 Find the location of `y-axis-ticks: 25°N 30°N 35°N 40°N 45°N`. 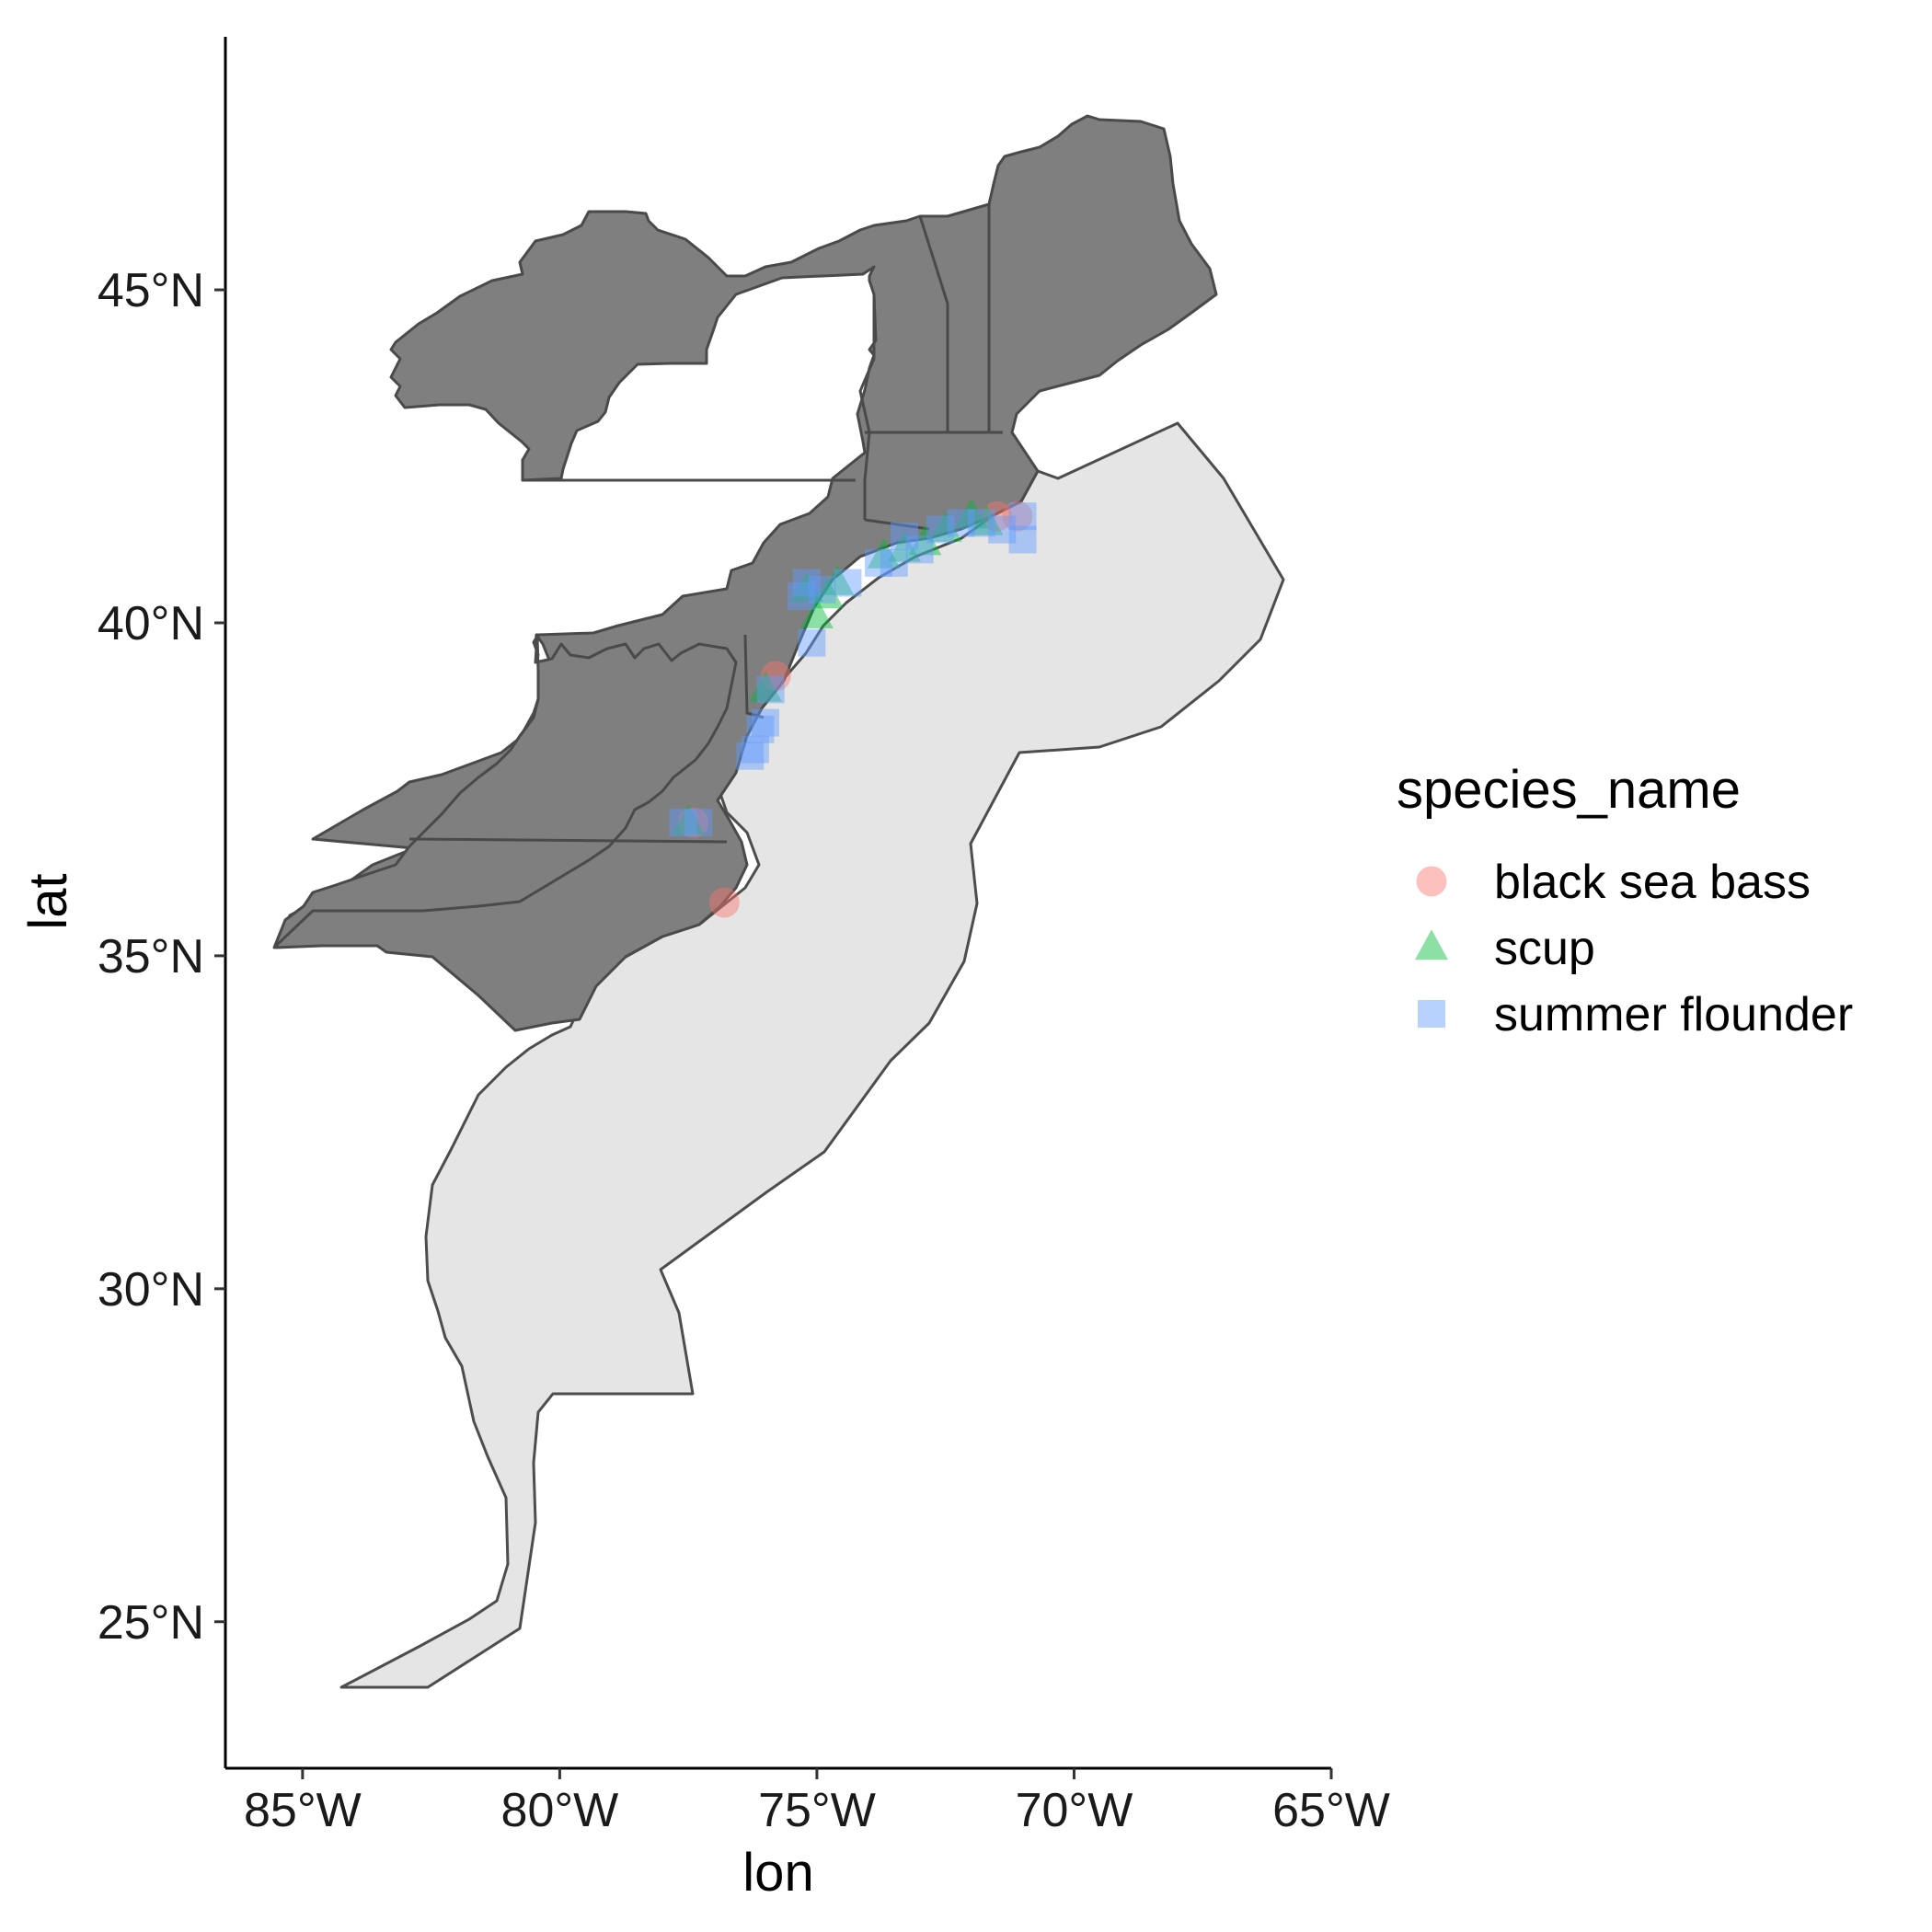

y-axis-ticks: 25°N 30°N 35°N 40°N 45°N is located at coordinates (161, 957).